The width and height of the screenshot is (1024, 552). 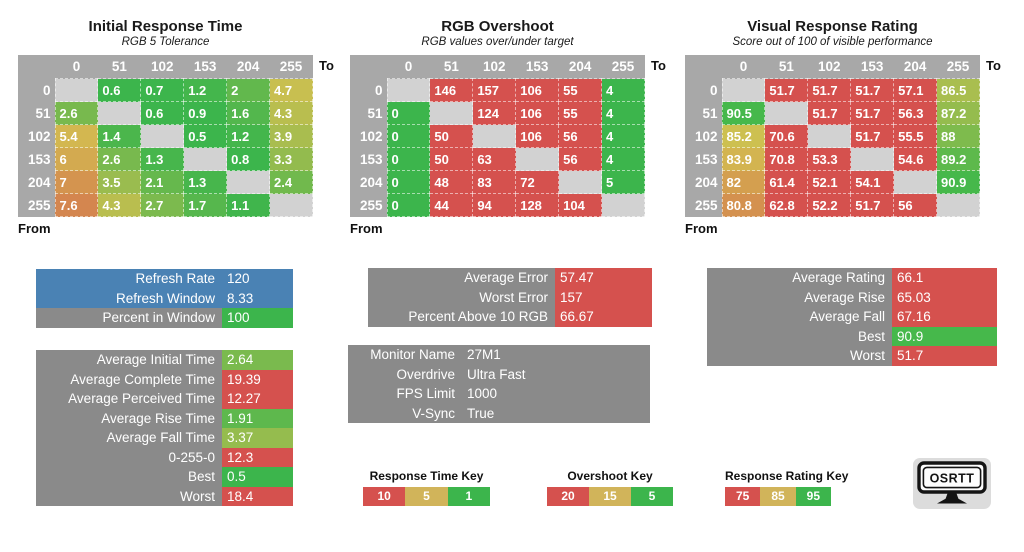 What do you see at coordinates (497, 42) in the screenshot?
I see `chart-subtitle: RGB values over/under target` at bounding box center [497, 42].